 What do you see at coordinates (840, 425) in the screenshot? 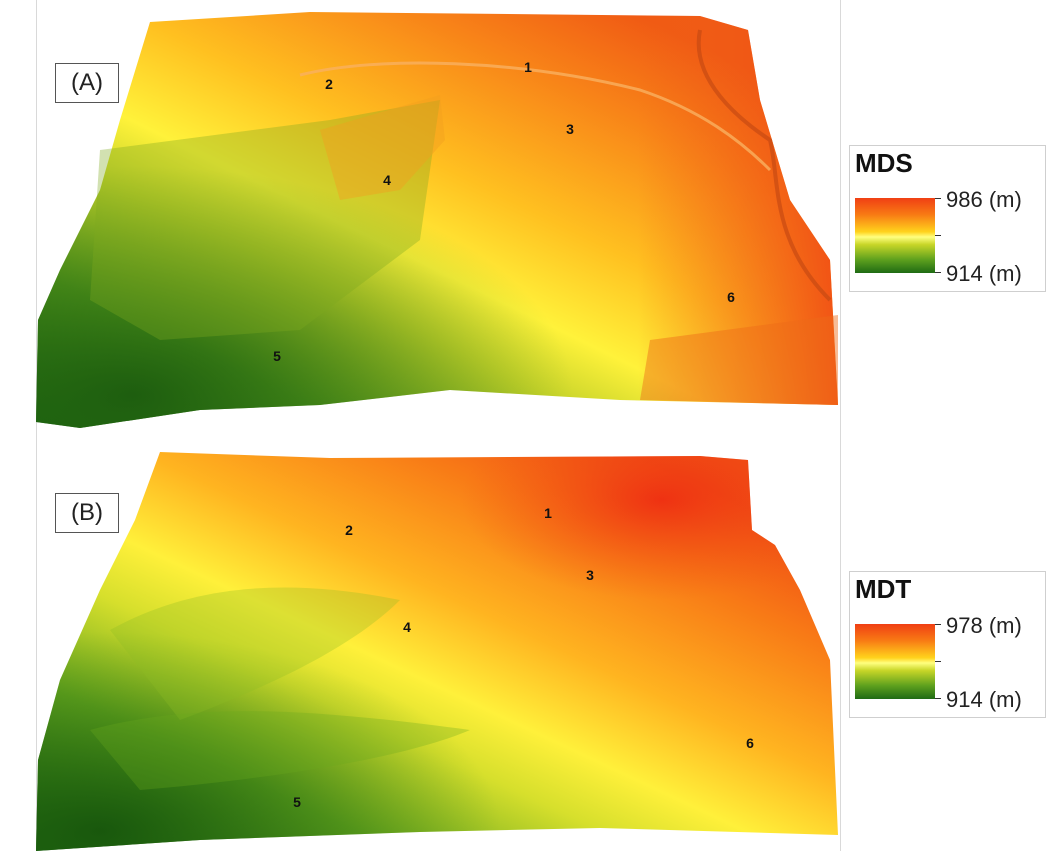
I see `frame-line-right` at bounding box center [840, 425].